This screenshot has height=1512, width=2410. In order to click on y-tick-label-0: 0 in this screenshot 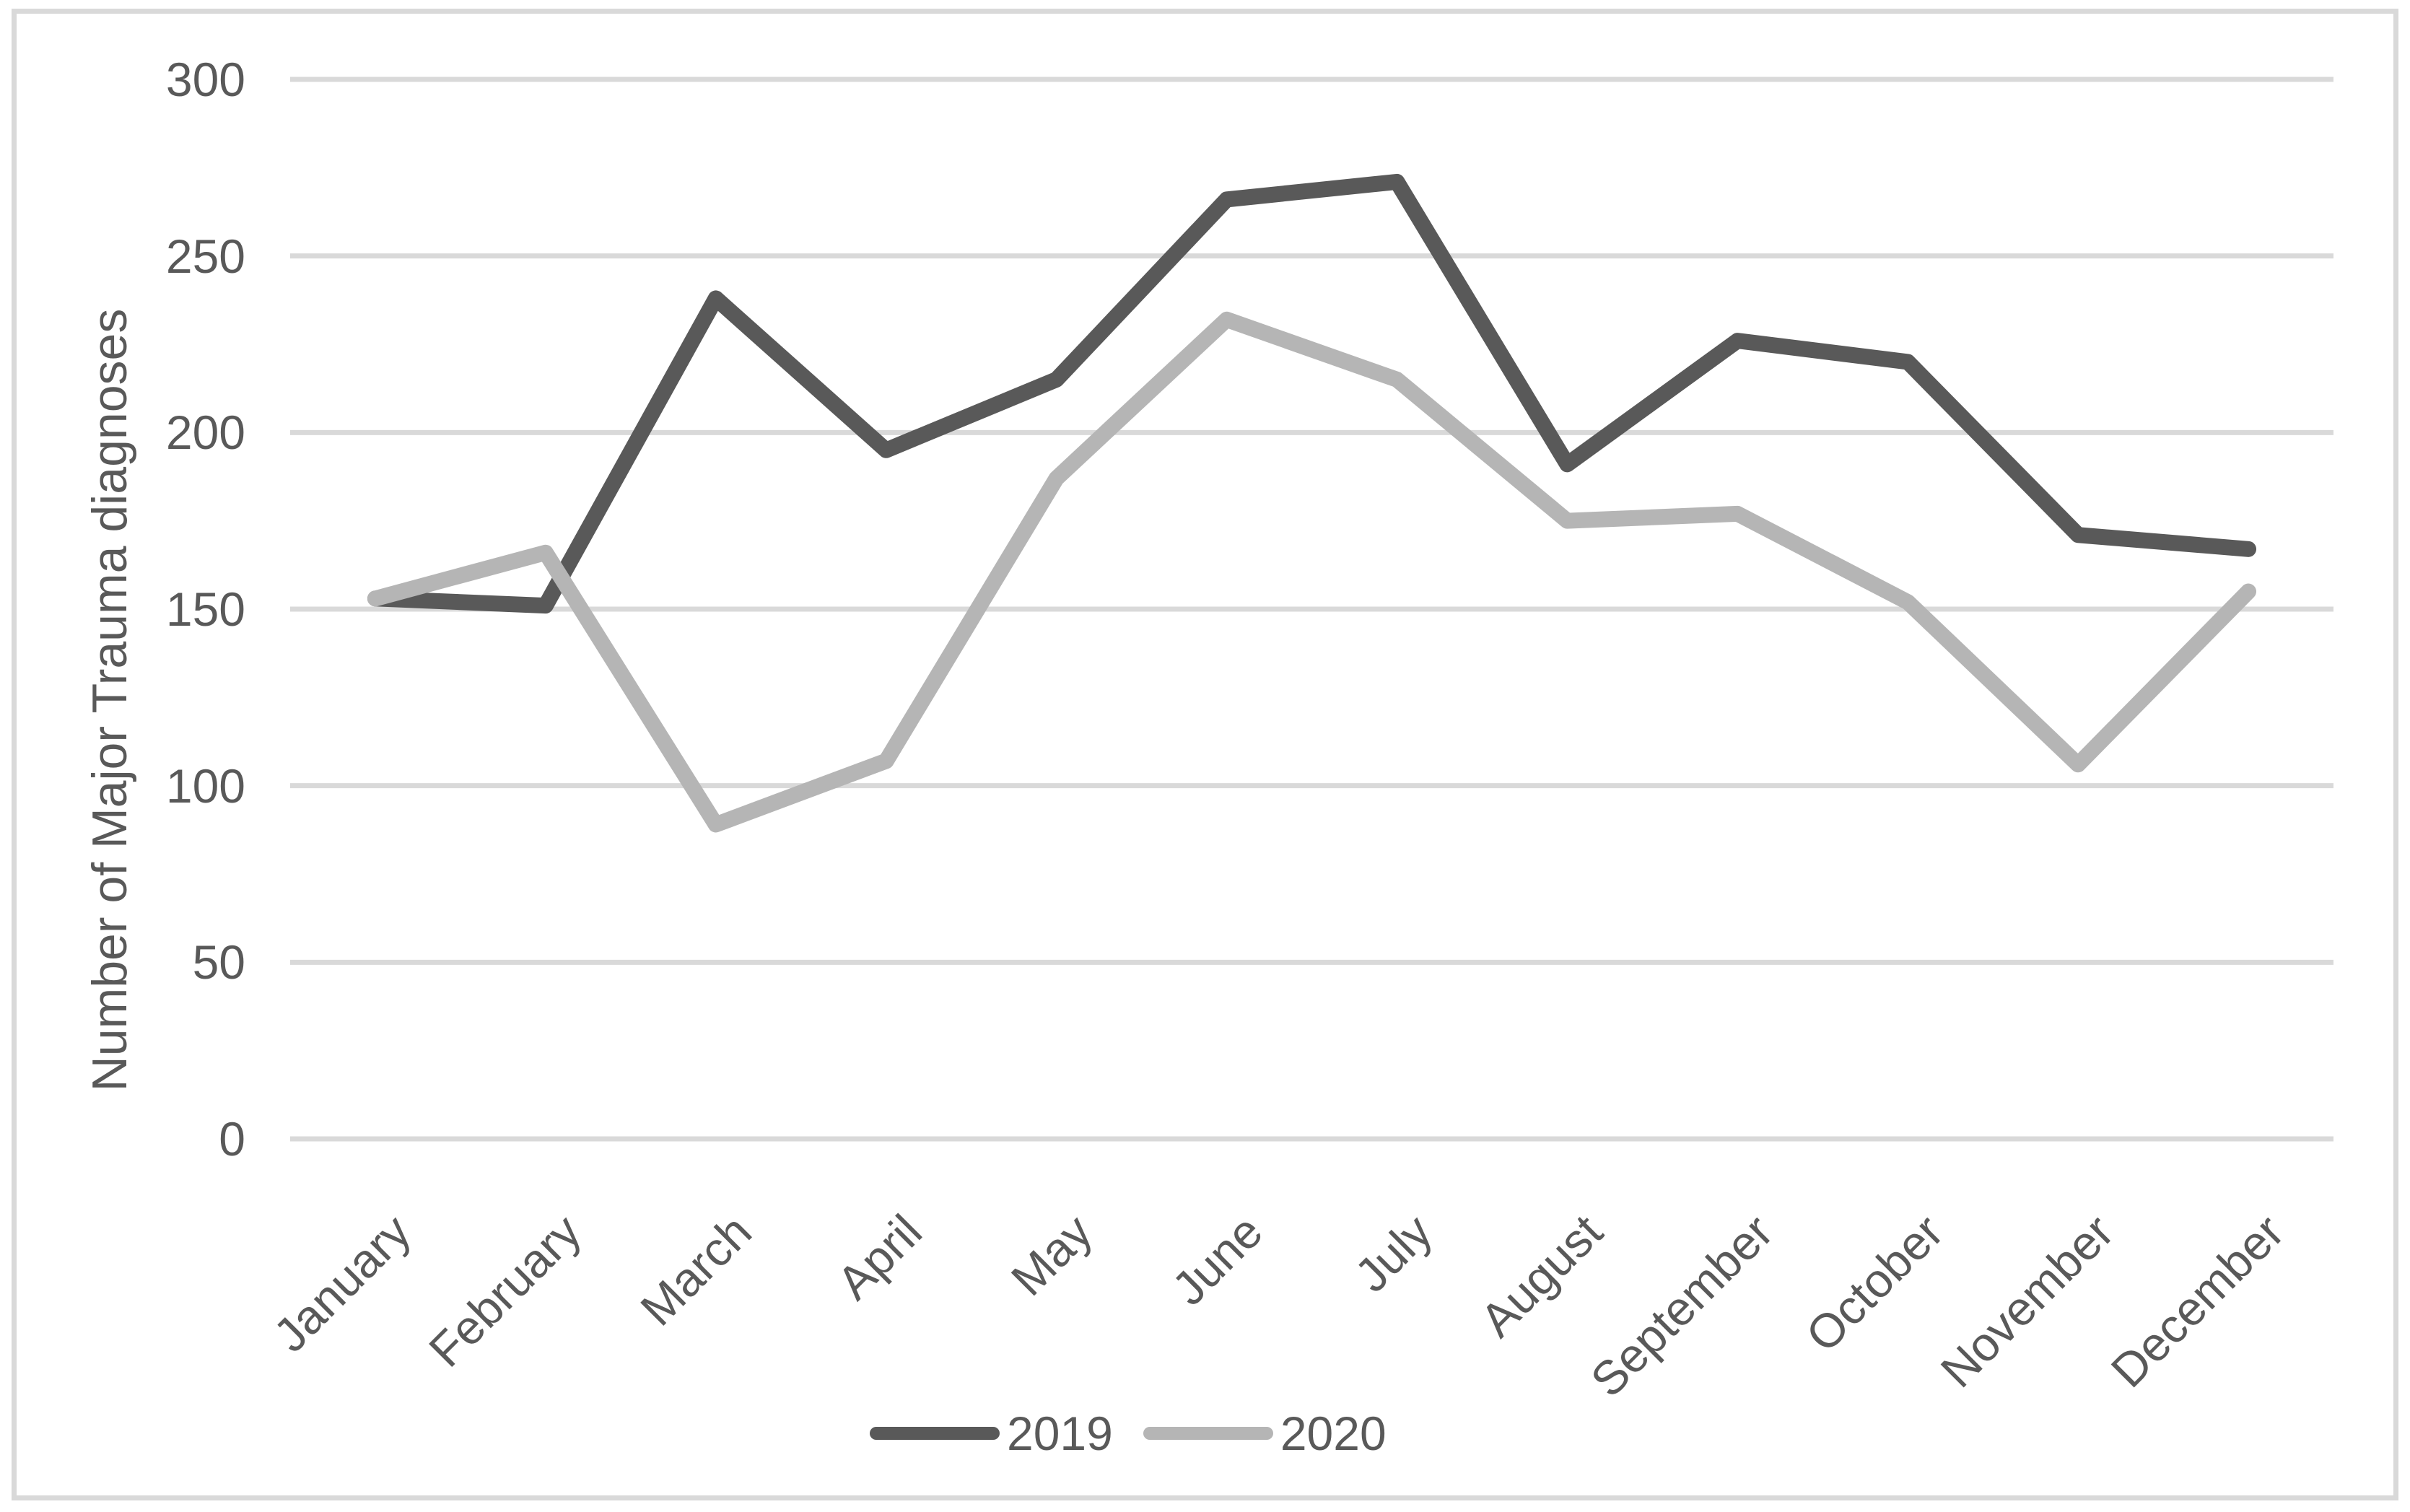, I will do `click(232, 1139)`.